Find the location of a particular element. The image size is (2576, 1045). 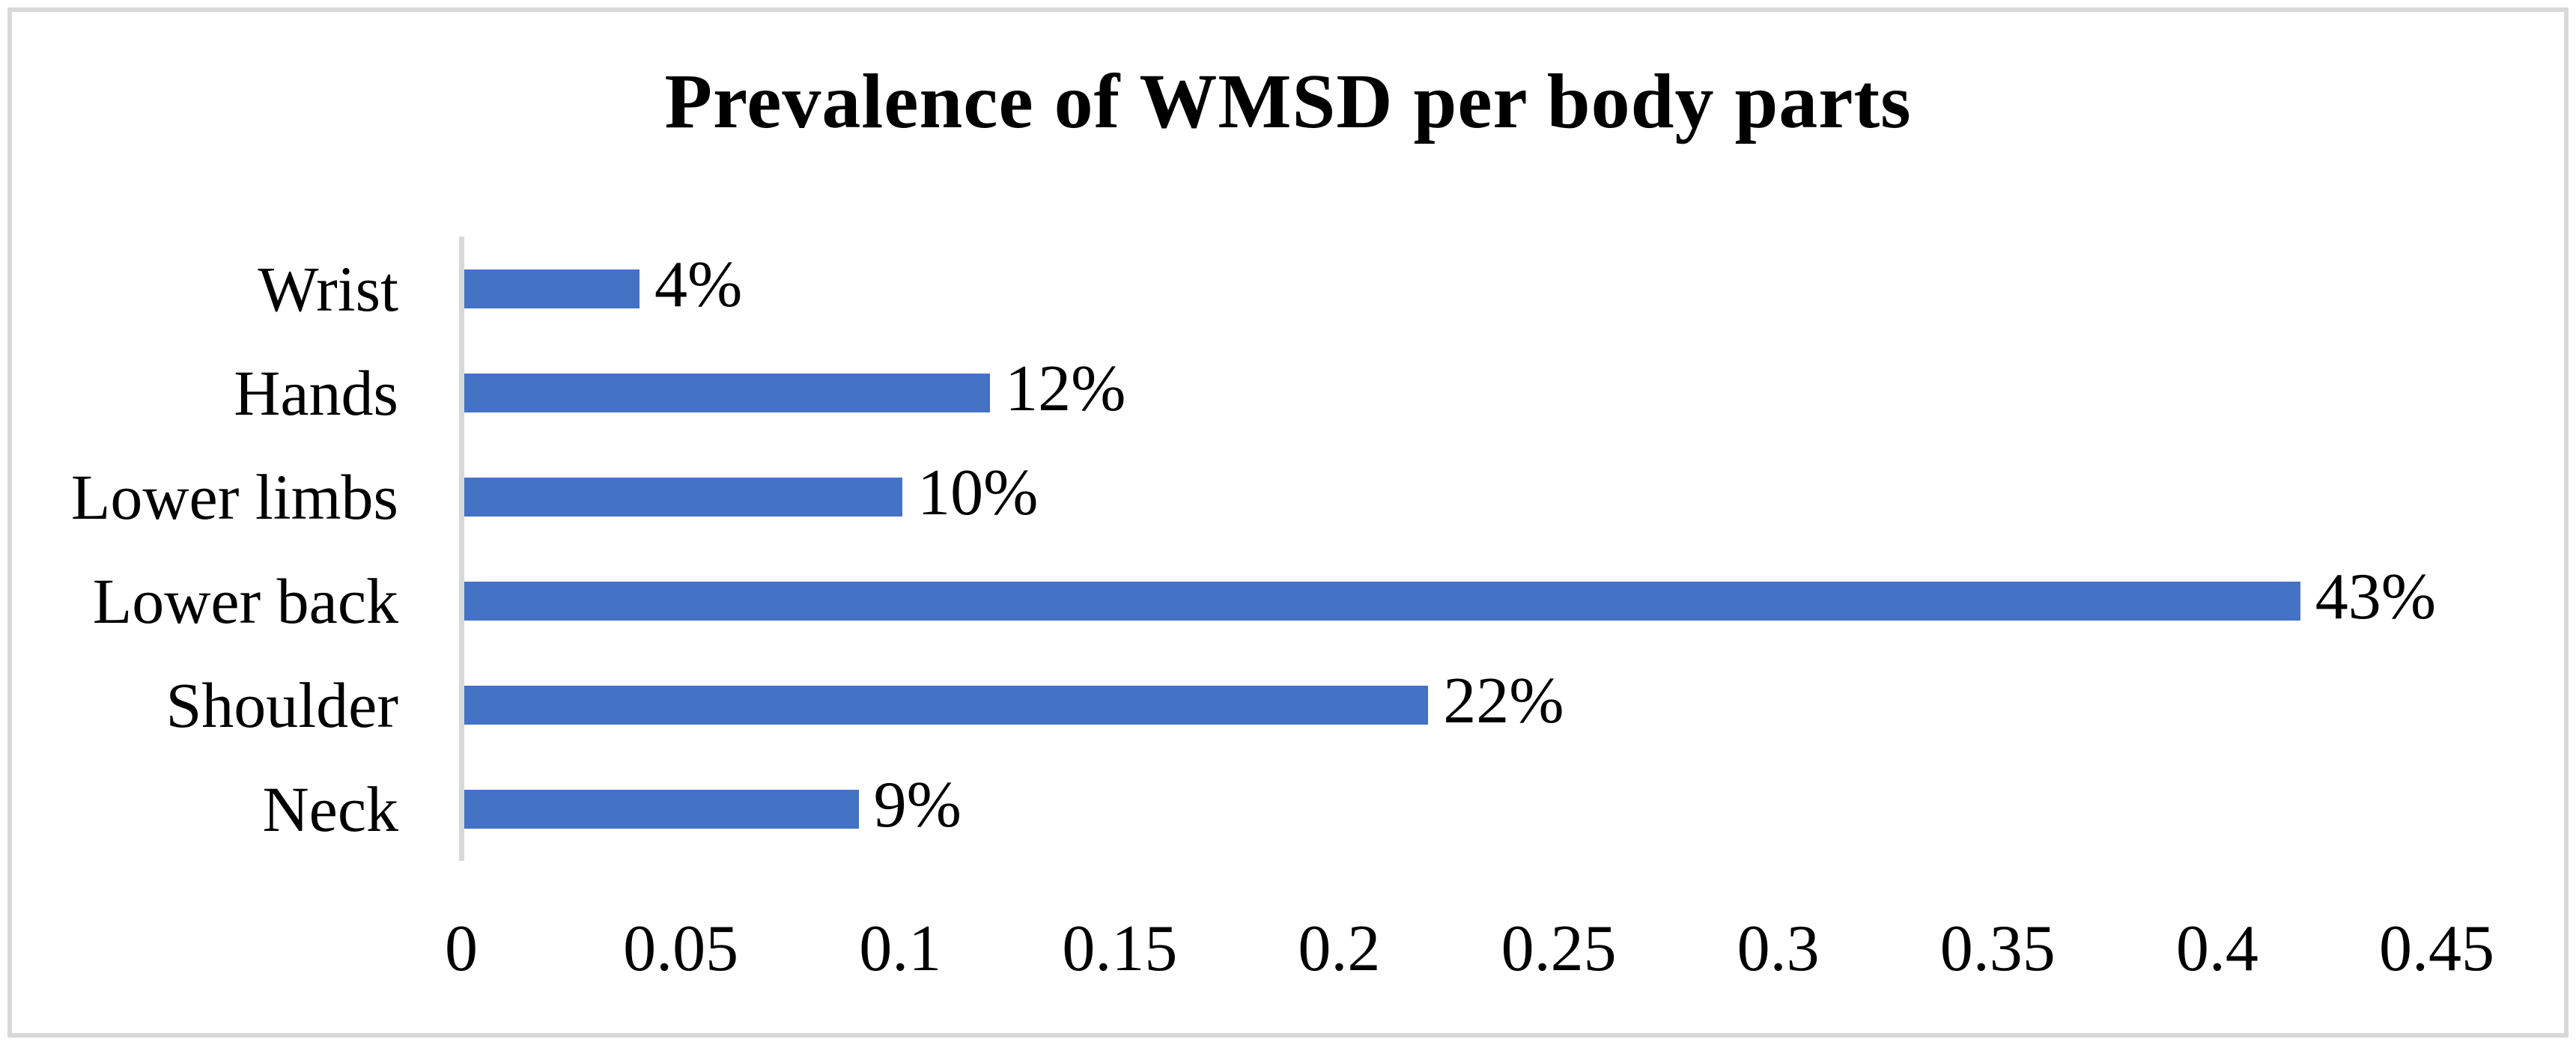

bar-row: 9% is located at coordinates (1450, 809).